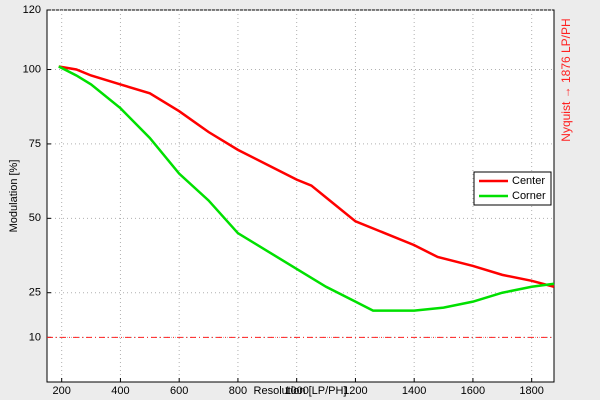  I want to click on y-tick-label: 10, so click(35, 337).